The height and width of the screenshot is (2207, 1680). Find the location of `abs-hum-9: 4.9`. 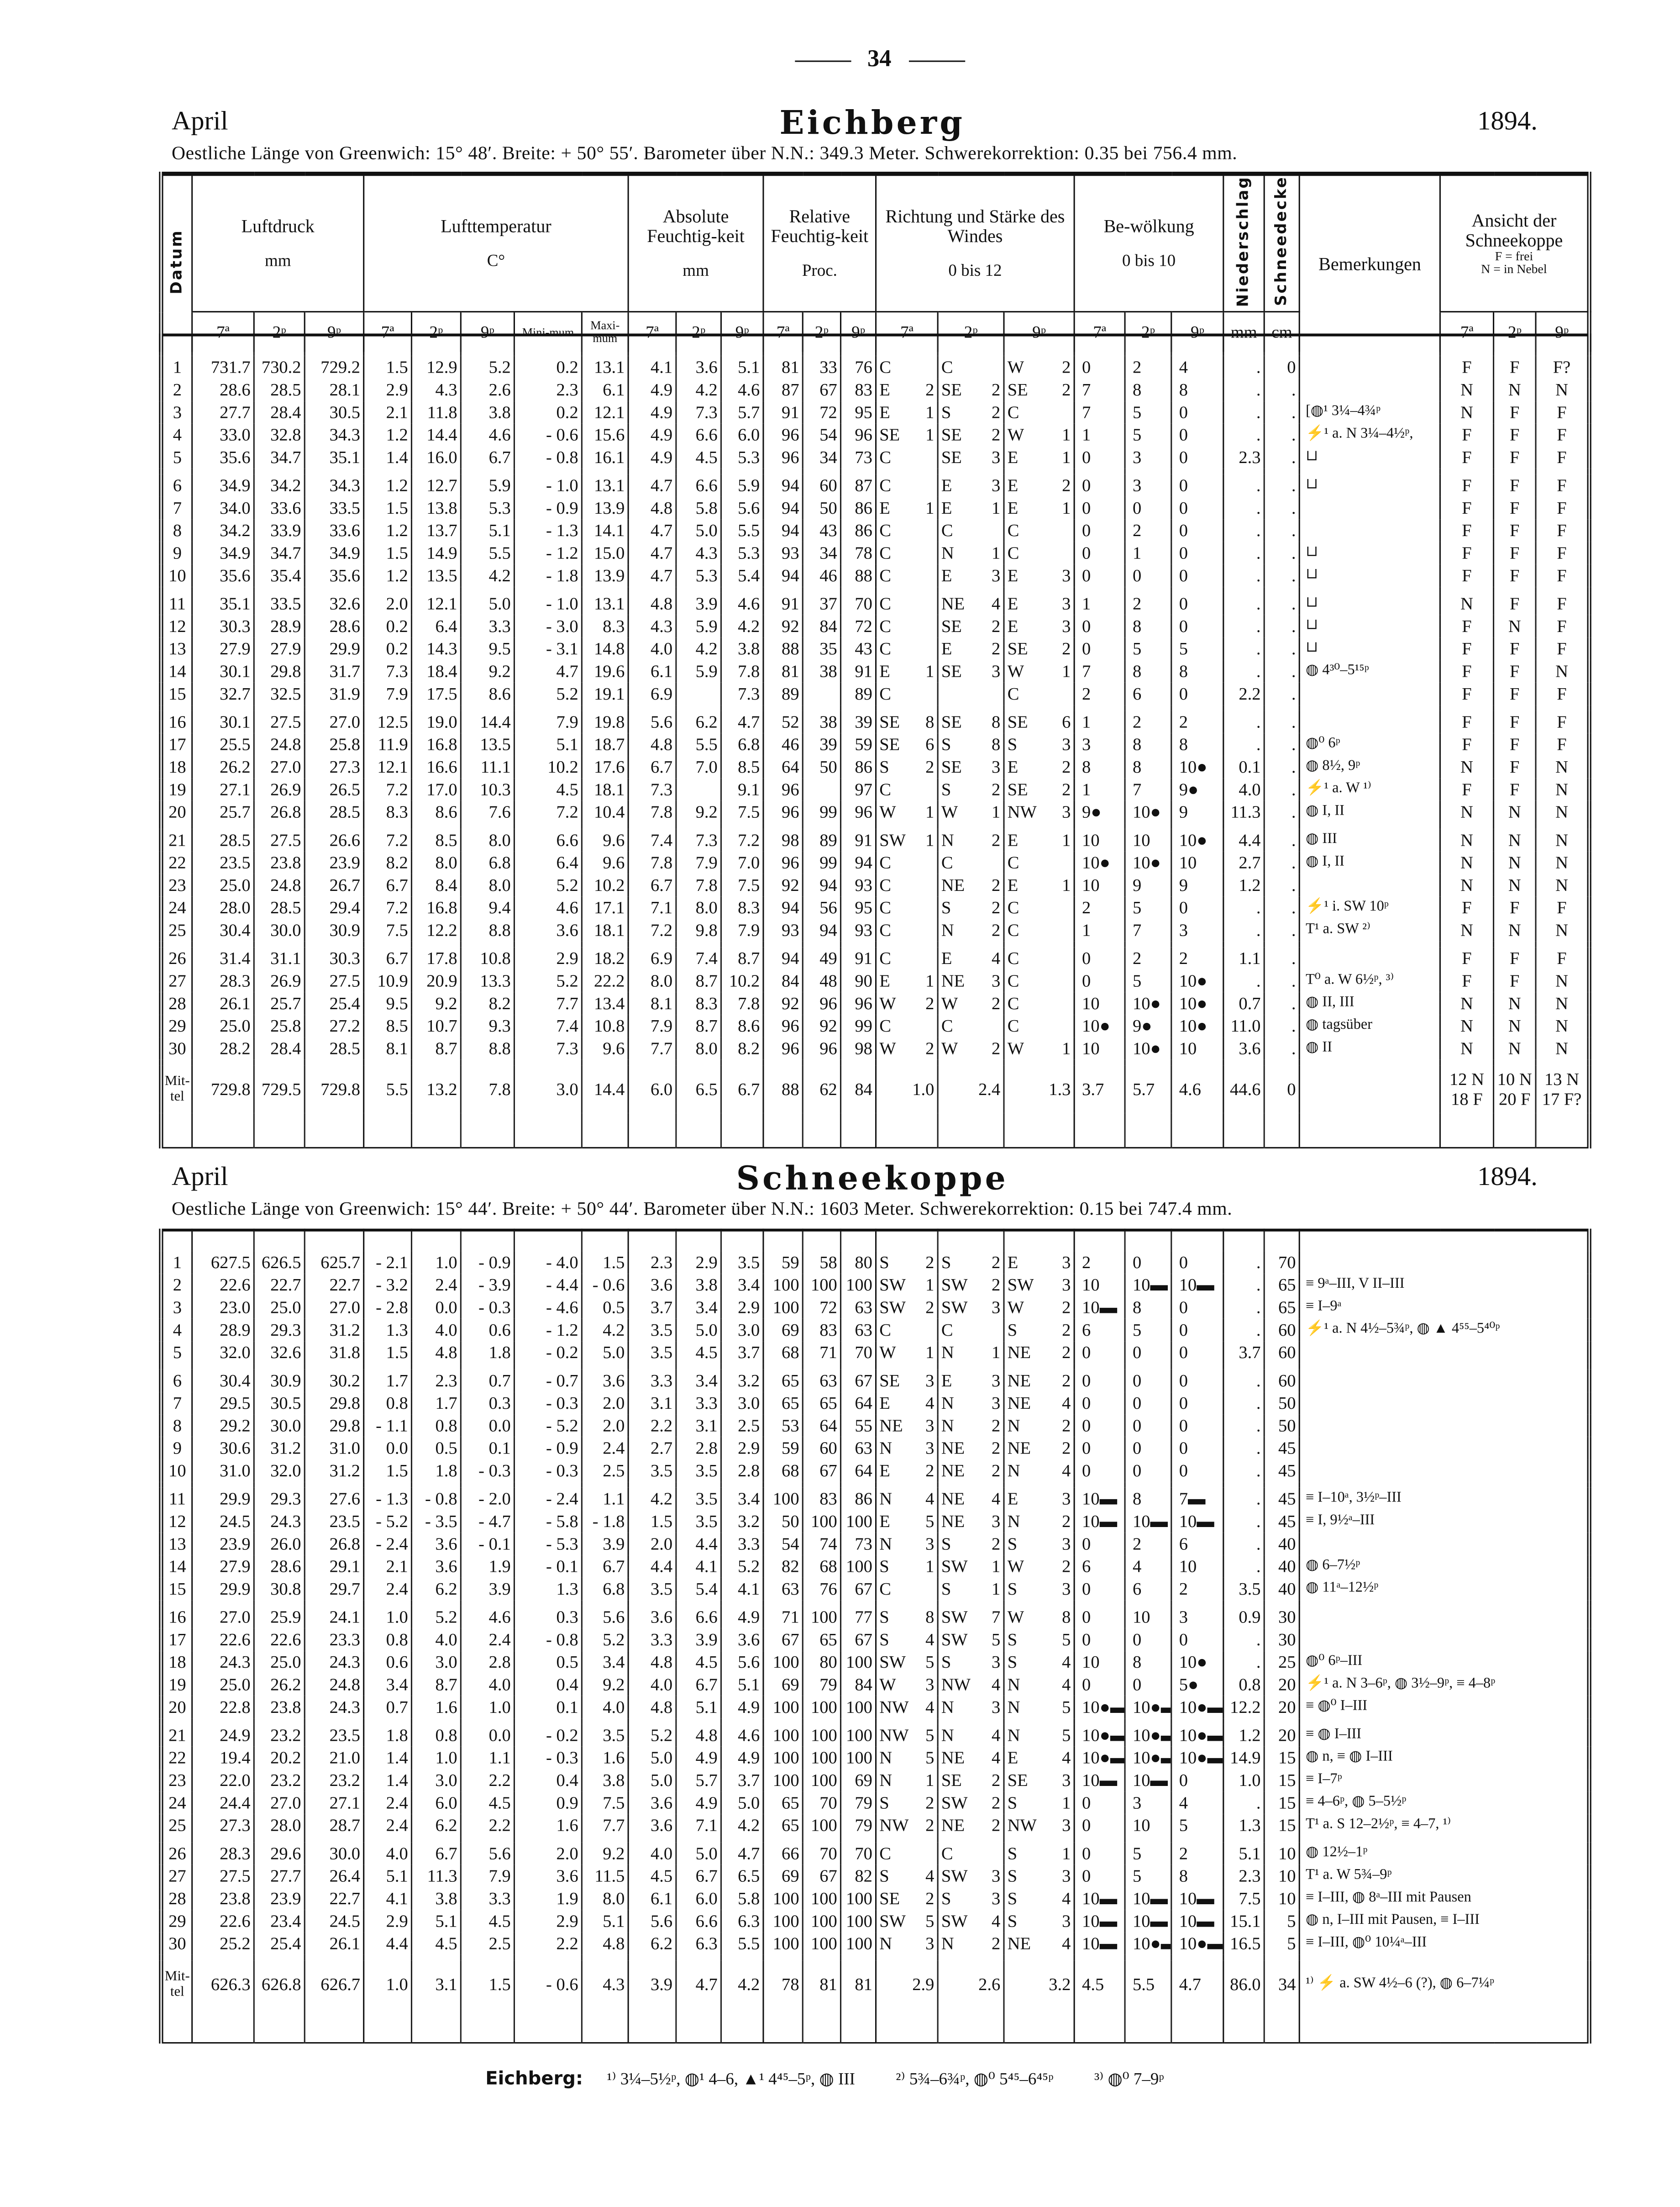

abs-hum-9: 4.9 is located at coordinates (741, 1758).